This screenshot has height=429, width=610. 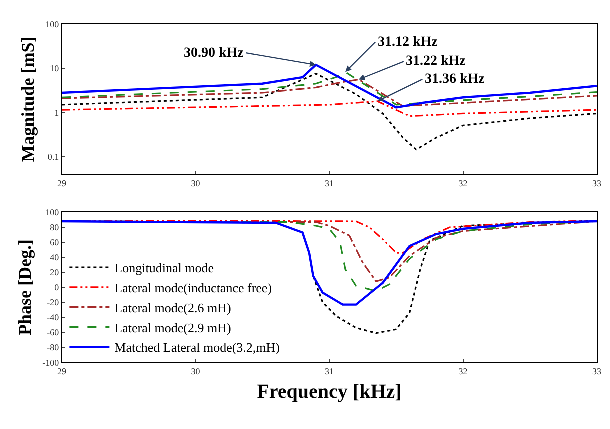 I want to click on annotation: 31.22 kHz, so click(x=436, y=61).